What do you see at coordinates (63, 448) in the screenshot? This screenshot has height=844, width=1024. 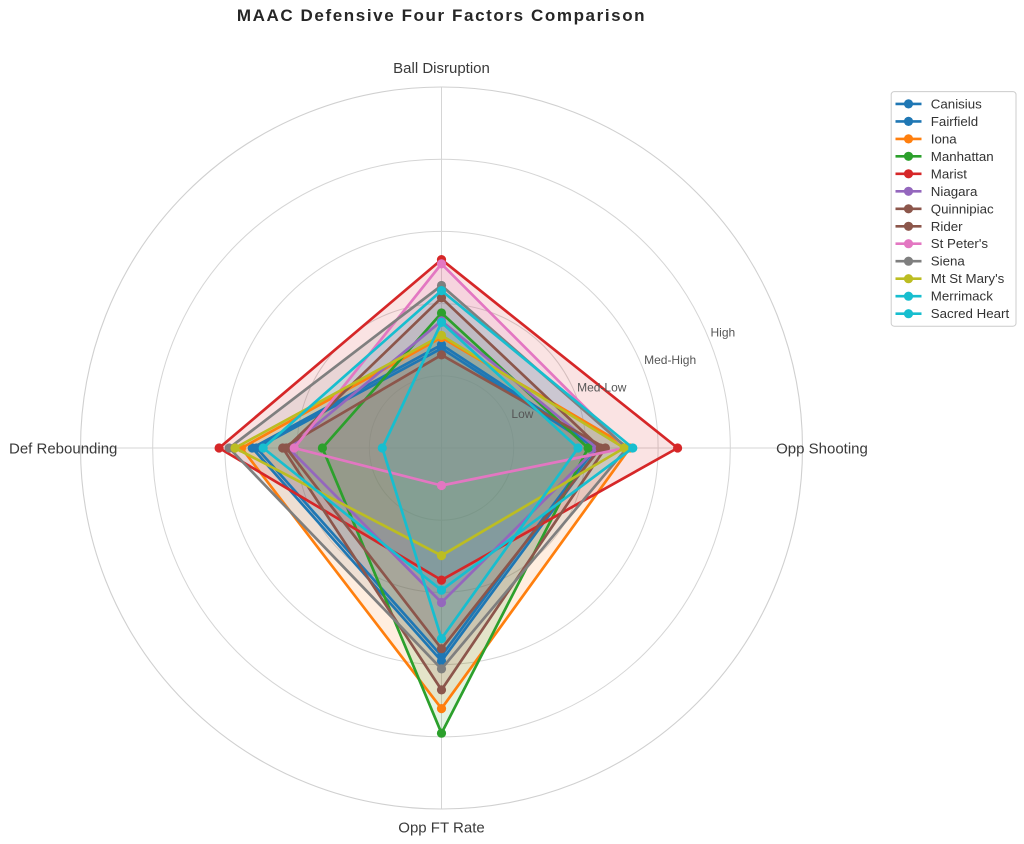 I see `svg-text: Def Rebounding` at bounding box center [63, 448].